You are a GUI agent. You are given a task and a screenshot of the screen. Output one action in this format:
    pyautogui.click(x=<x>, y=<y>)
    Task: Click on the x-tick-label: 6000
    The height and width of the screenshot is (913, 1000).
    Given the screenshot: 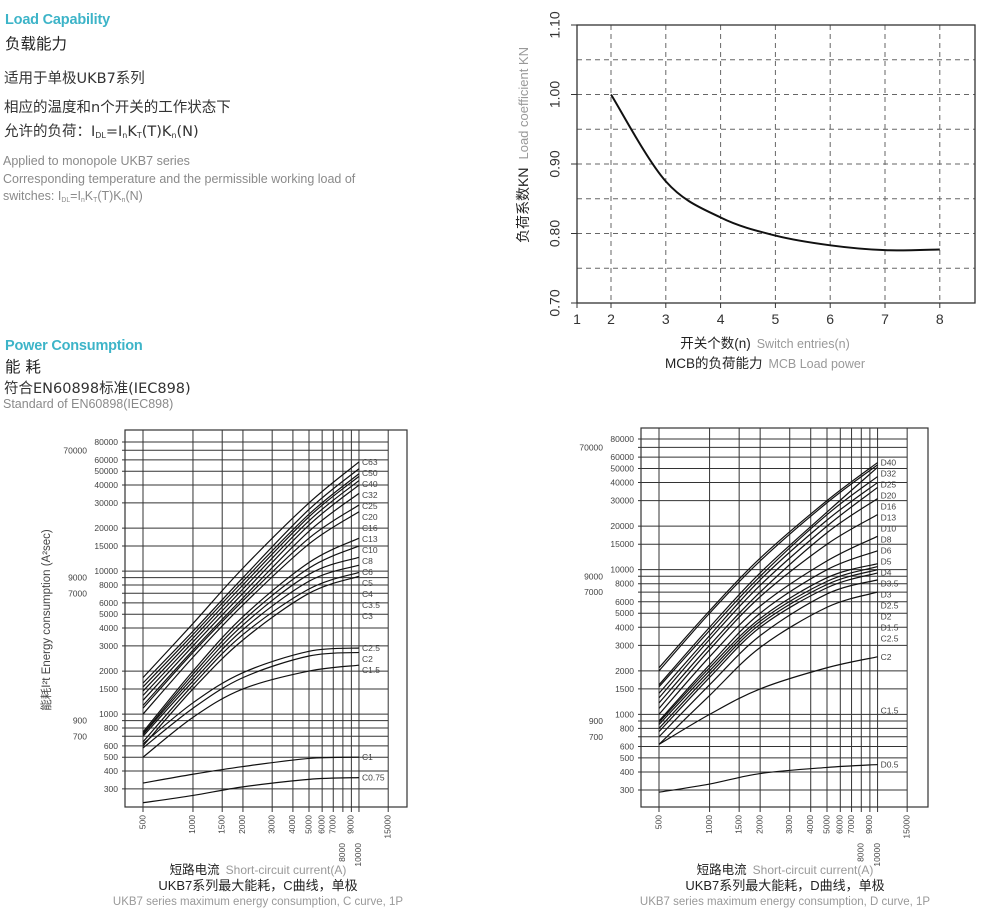 What is the action you would take?
    pyautogui.click(x=321, y=824)
    